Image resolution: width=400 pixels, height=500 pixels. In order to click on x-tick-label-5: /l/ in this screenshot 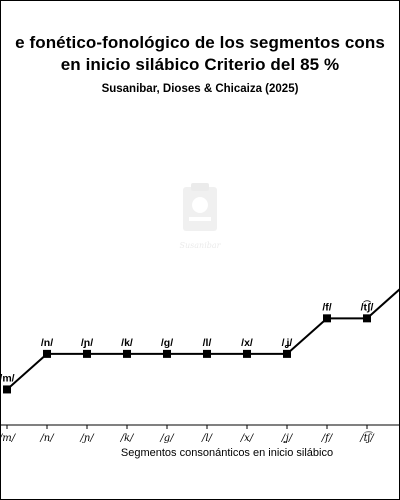, I will do `click(207, 438)`.